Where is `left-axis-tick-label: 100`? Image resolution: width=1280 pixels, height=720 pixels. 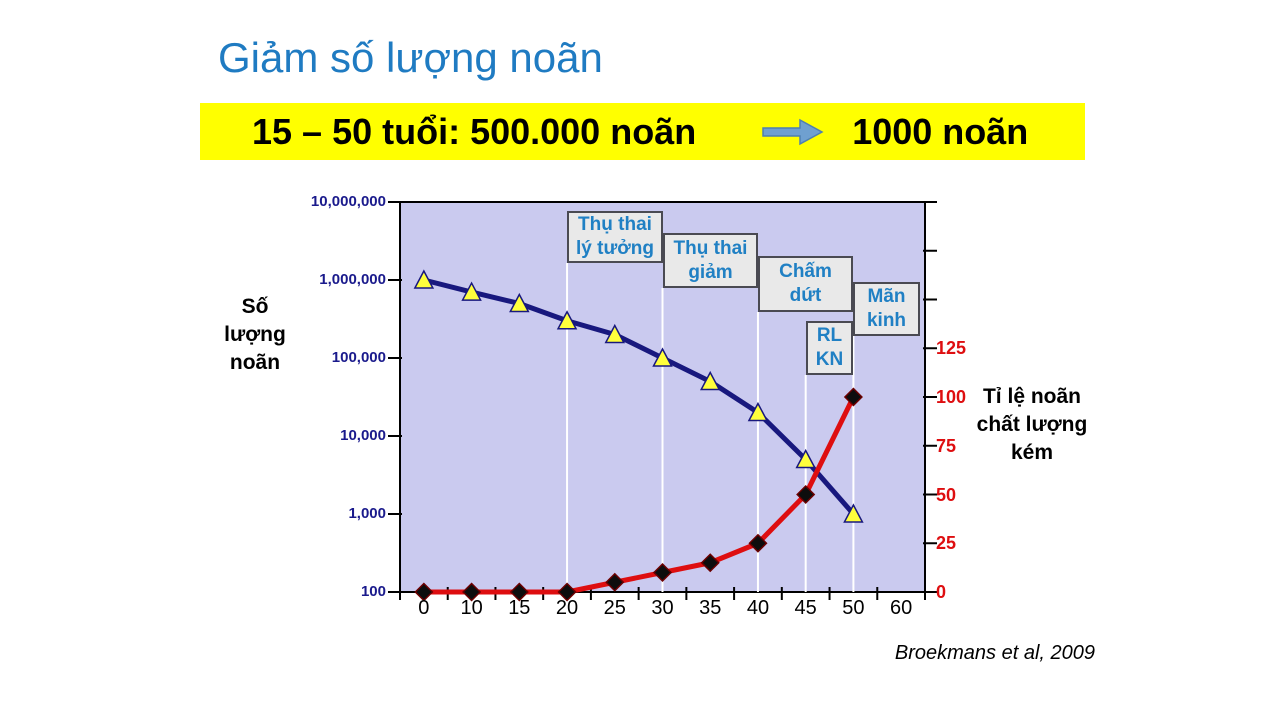 left-axis-tick-label: 100 is located at coordinates (373, 591).